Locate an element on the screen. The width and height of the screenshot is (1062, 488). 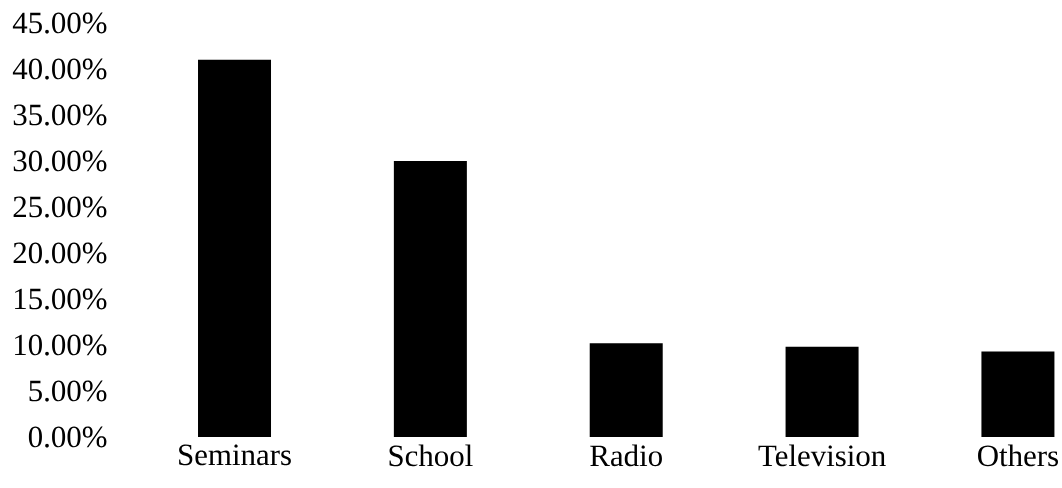
y-tick-label: 45.00% is located at coordinates (59, 23).